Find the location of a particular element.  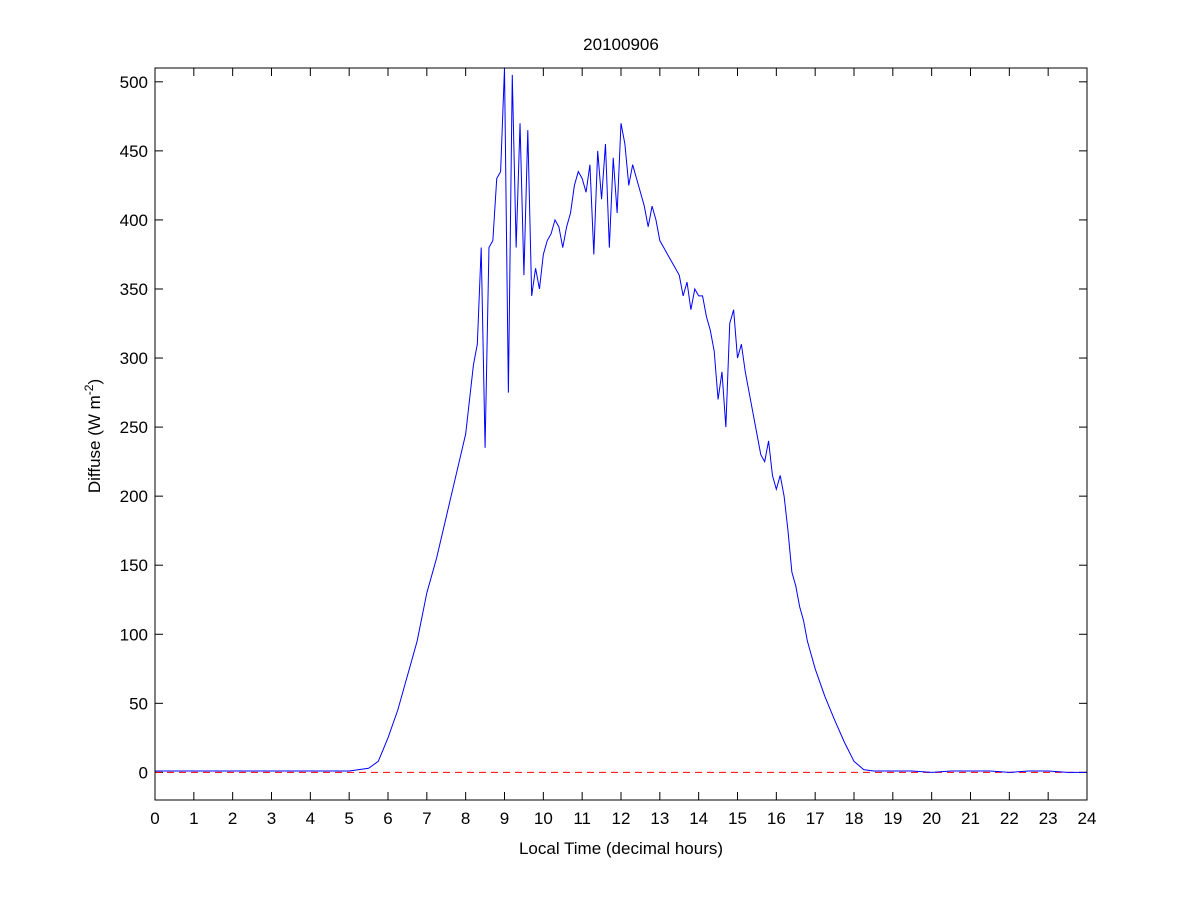

x-tick-label: 20 is located at coordinates (931, 818).